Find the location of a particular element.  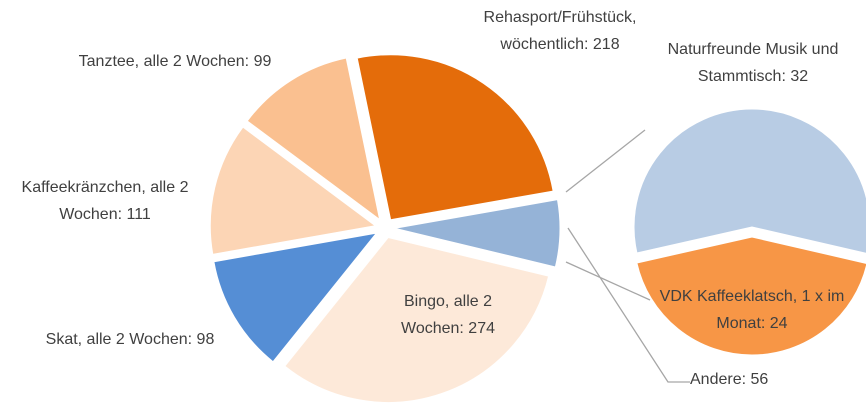

data-label: Tanztee, alle 2 Wochen: 99 is located at coordinates (175, 61).